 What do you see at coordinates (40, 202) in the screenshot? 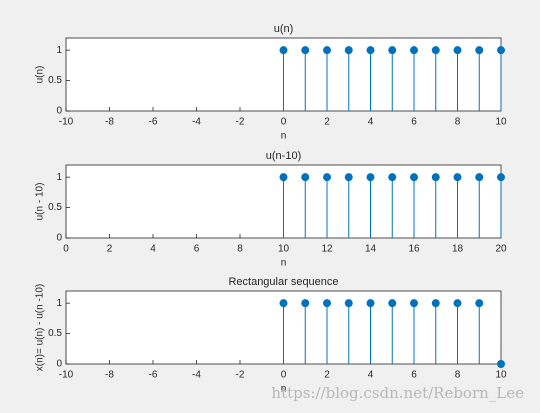
I see `y-axis-label: u(n - 10)` at bounding box center [40, 202].